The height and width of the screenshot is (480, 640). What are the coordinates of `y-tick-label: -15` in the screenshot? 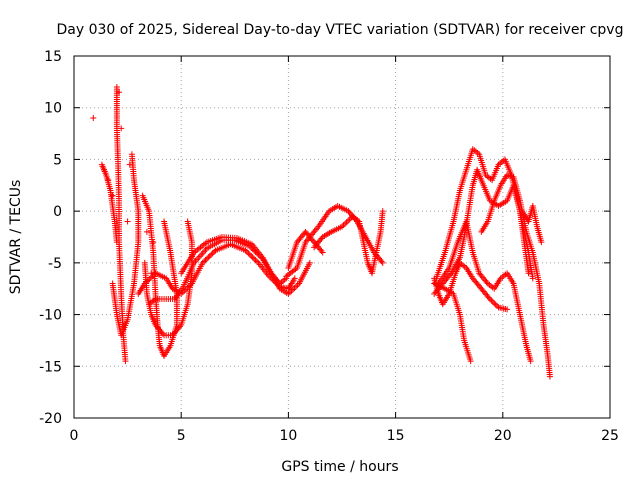 It's located at (50, 367).